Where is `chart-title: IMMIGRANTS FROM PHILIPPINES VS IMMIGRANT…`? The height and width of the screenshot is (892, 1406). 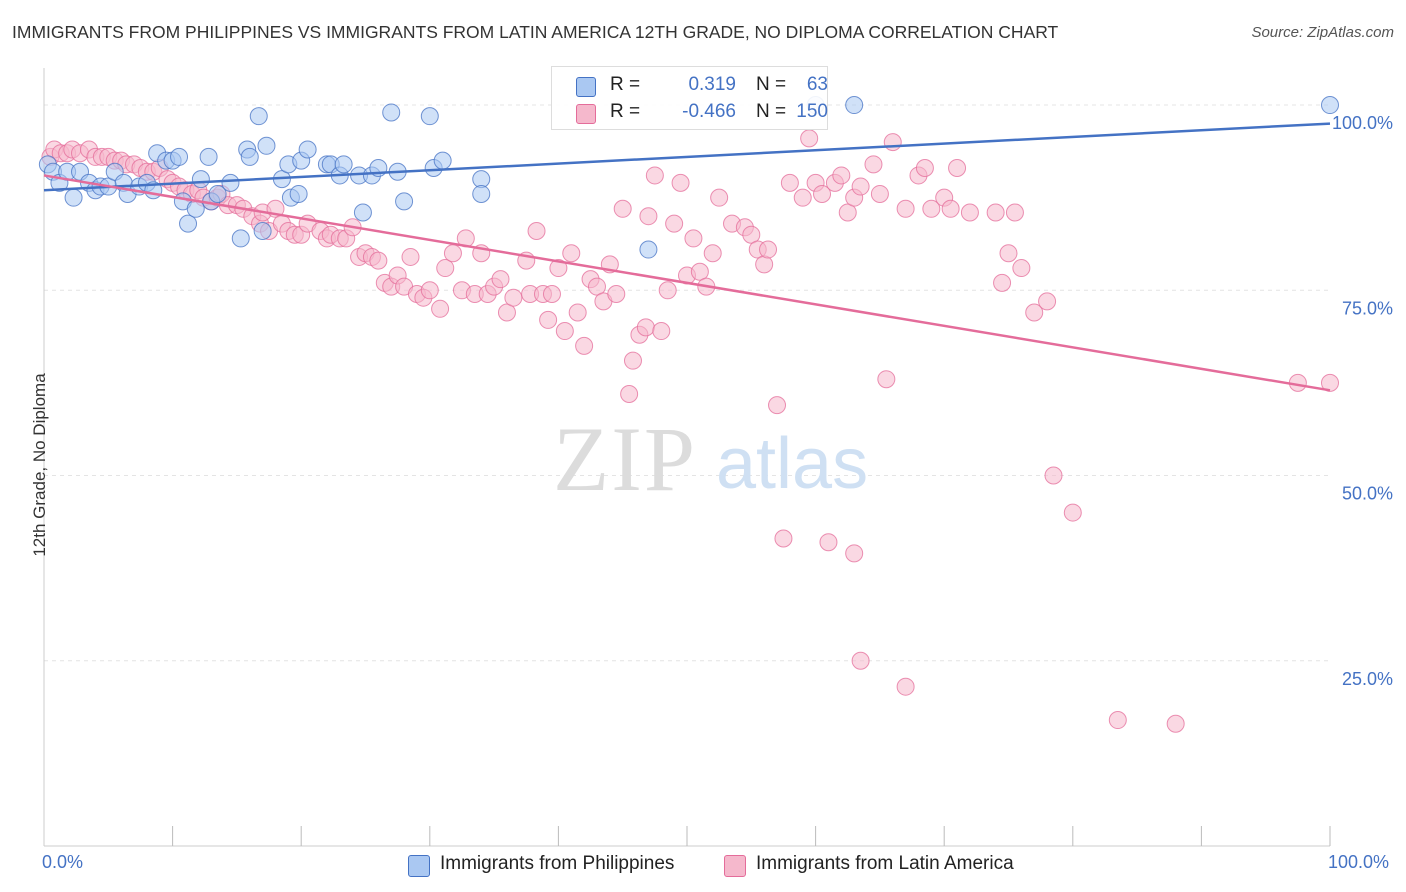
chart-title: IMMIGRANTS FROM PHILIPPINES VS IMMIGRANT… is located at coordinates (535, 32).